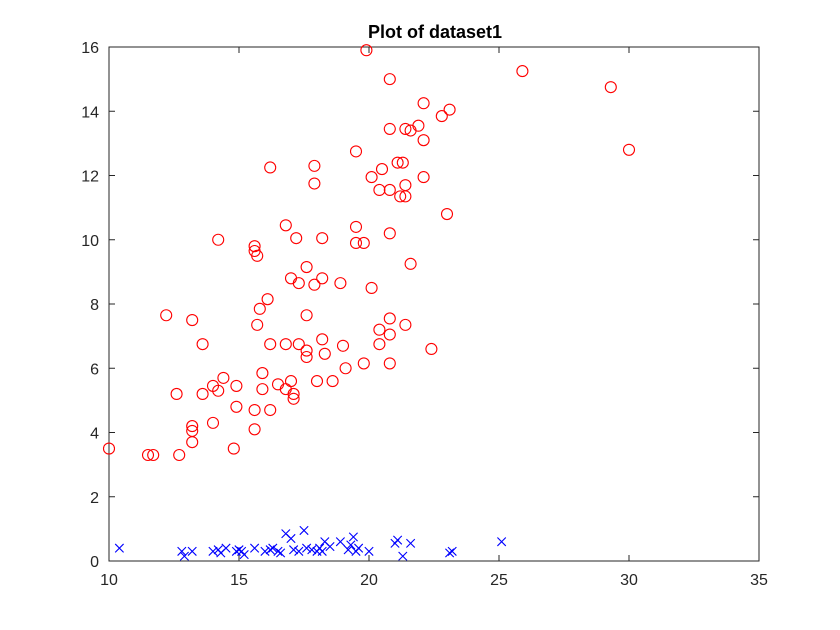 This screenshot has width=840, height=630. I want to click on x-tick-label: 25, so click(499, 580).